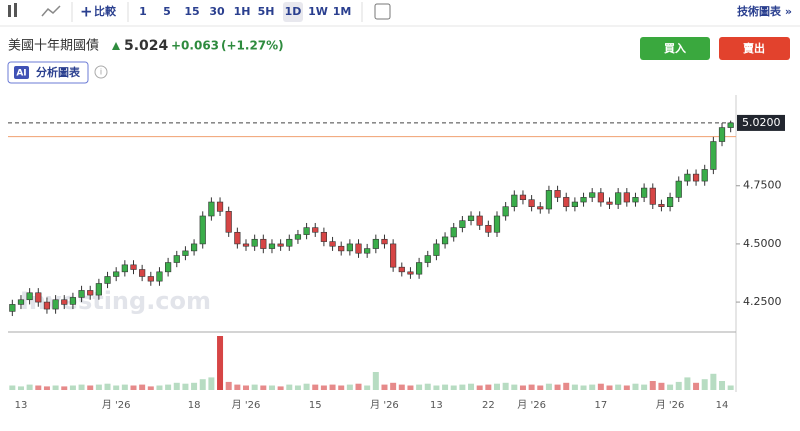 Image resolution: width=800 pixels, height=431 pixels. Describe the element at coordinates (722, 405) in the screenshot. I see `x-tick-label: 14` at that location.